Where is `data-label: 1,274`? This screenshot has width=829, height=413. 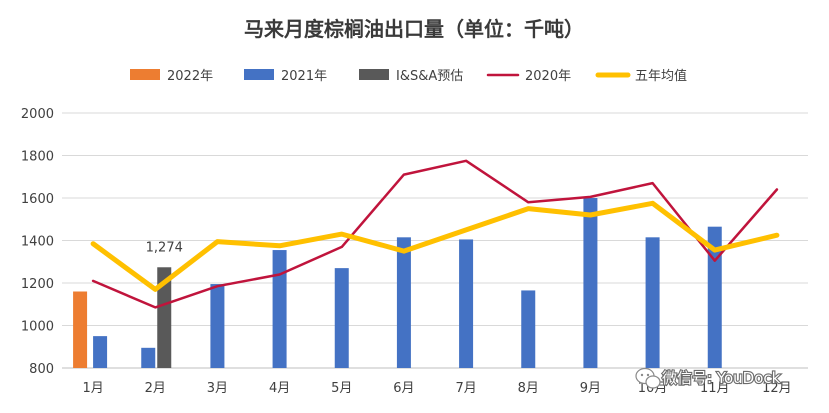
data-label: 1,274 is located at coordinates (164, 247).